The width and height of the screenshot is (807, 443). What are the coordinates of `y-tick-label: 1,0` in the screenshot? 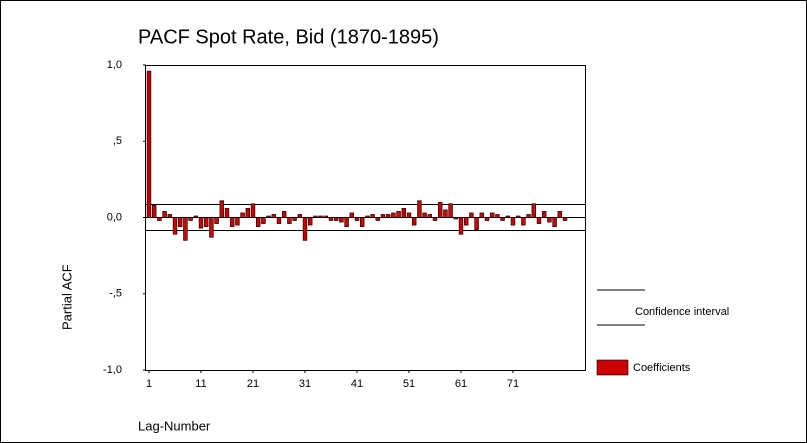 It's located at (114, 65).